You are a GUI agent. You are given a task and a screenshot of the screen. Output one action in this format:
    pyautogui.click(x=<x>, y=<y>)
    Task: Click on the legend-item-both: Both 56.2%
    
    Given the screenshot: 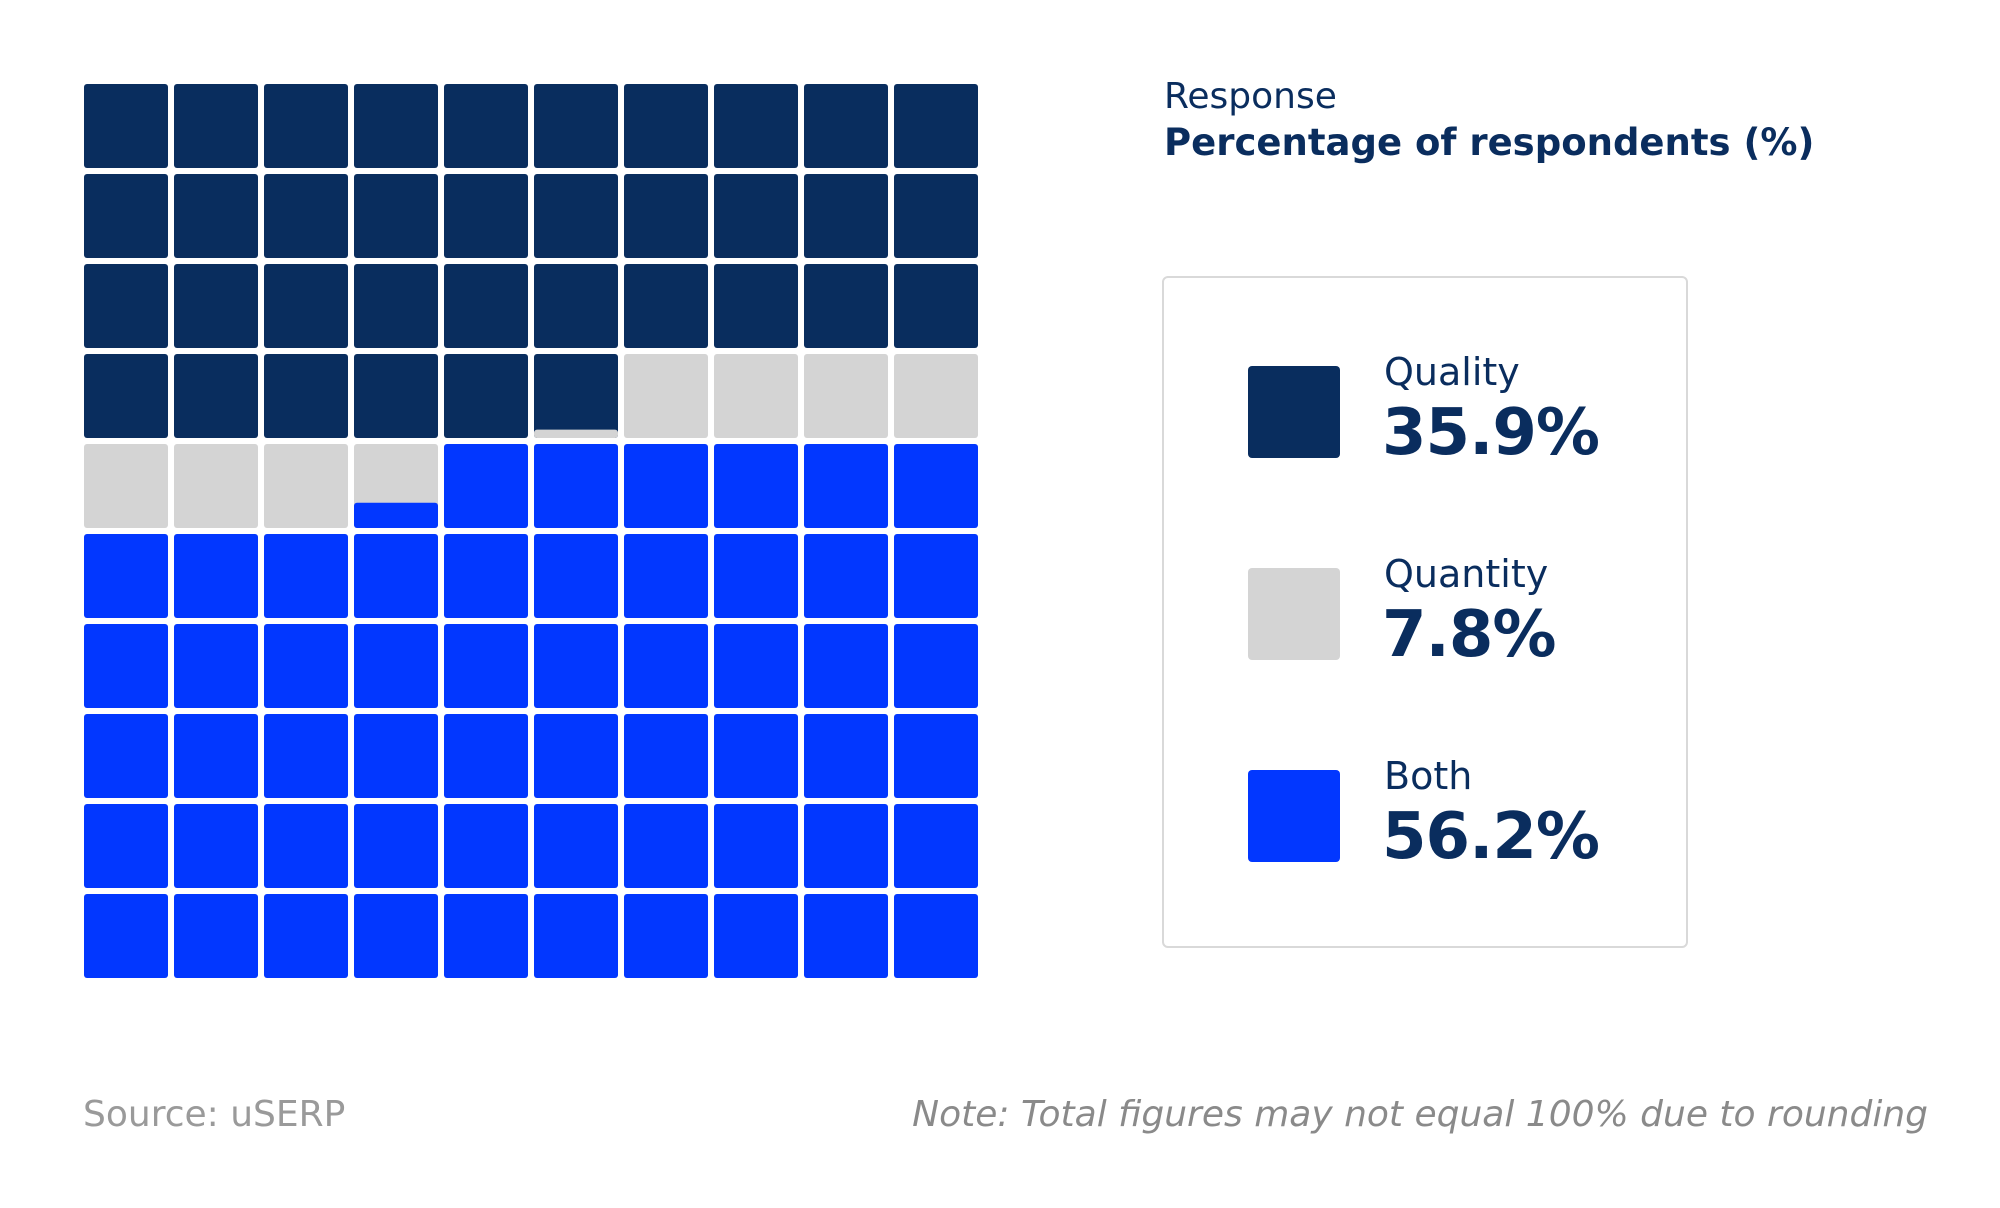 What is the action you would take?
    pyautogui.click(x=1458, y=822)
    